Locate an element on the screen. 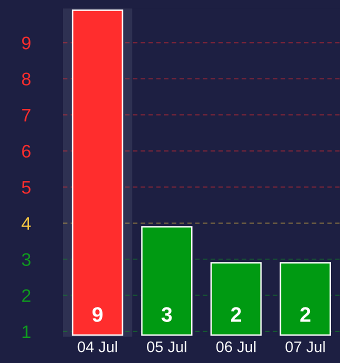 The image size is (340, 363). y-tick-label: 7 is located at coordinates (26, 115).